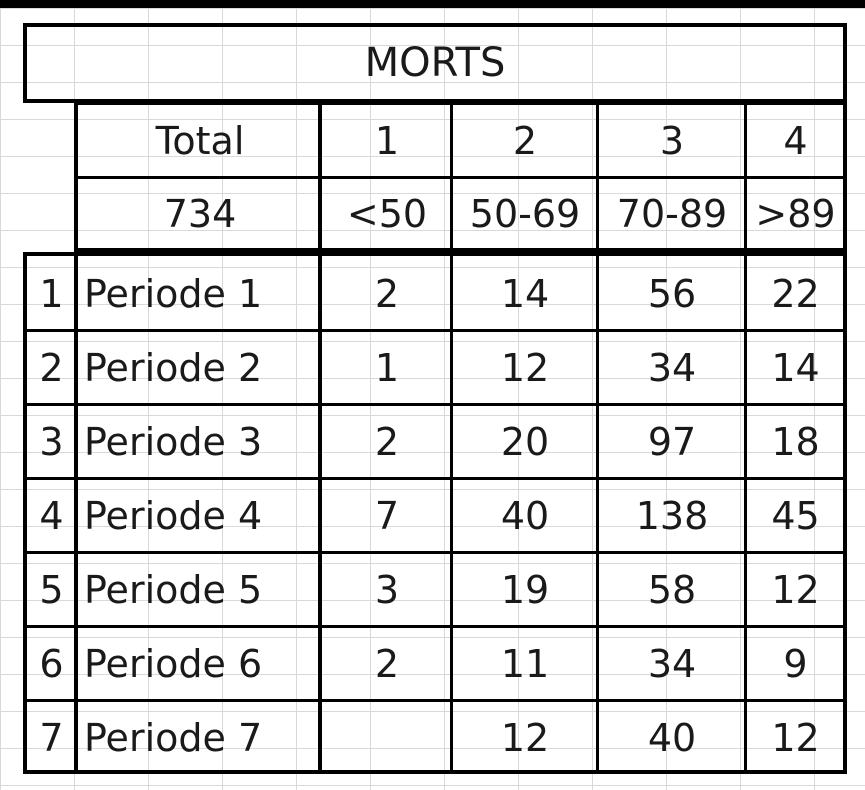 This screenshot has width=865, height=790. I want to click on value-cell: 18, so click(795, 442).